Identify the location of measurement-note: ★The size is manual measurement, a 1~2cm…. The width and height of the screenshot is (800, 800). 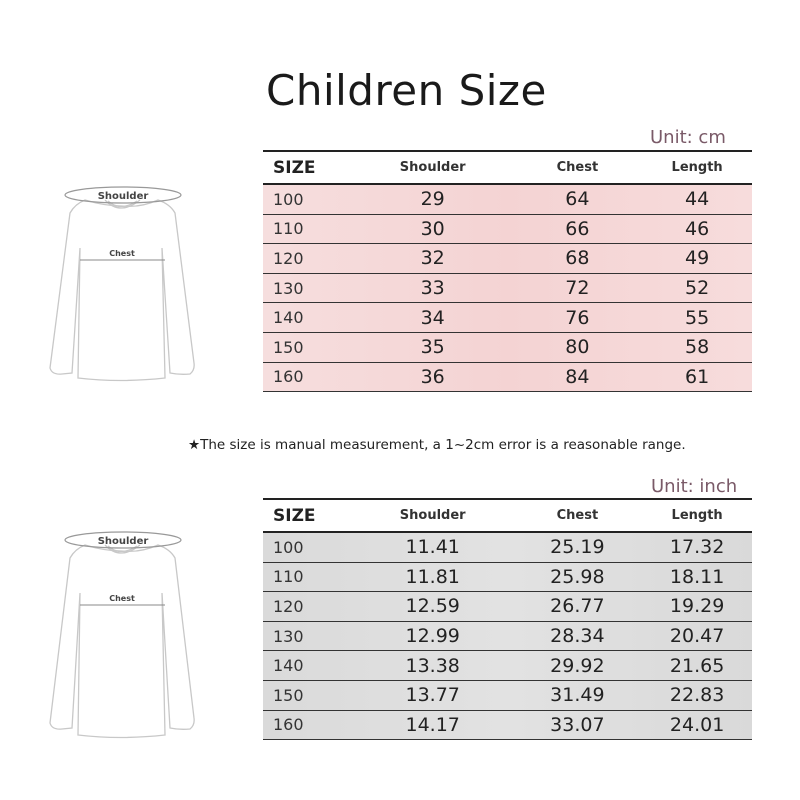
(437, 445).